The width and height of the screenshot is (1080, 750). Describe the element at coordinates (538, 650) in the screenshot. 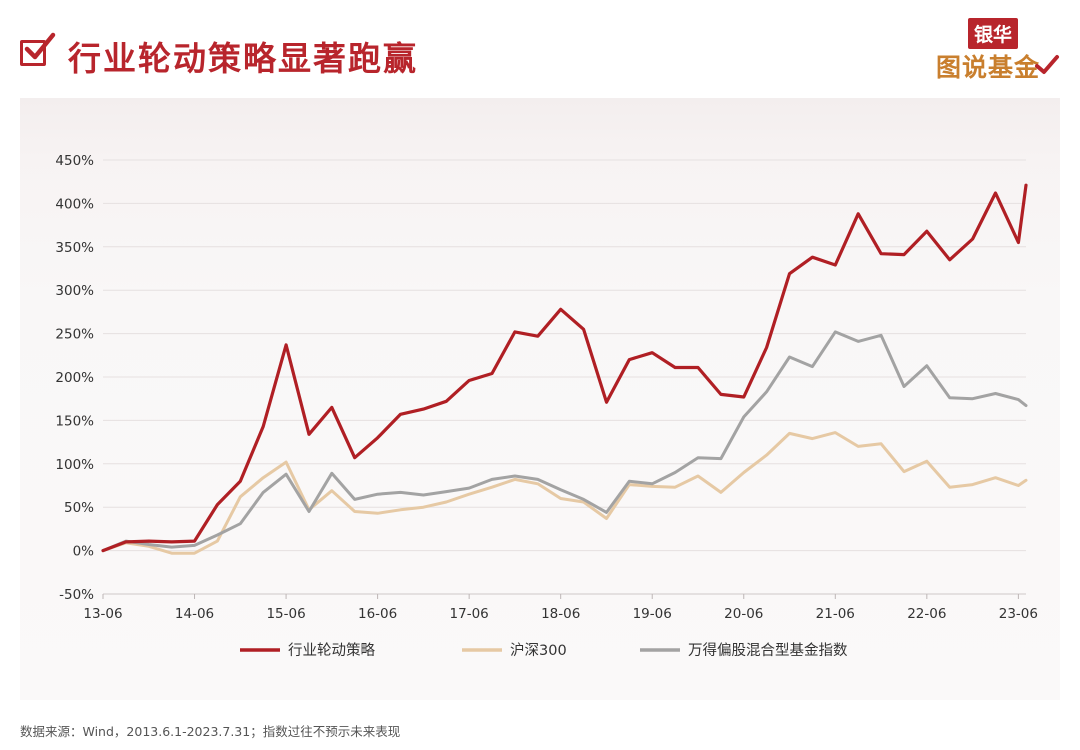

I see `legend-label-1: 沪深300` at that location.